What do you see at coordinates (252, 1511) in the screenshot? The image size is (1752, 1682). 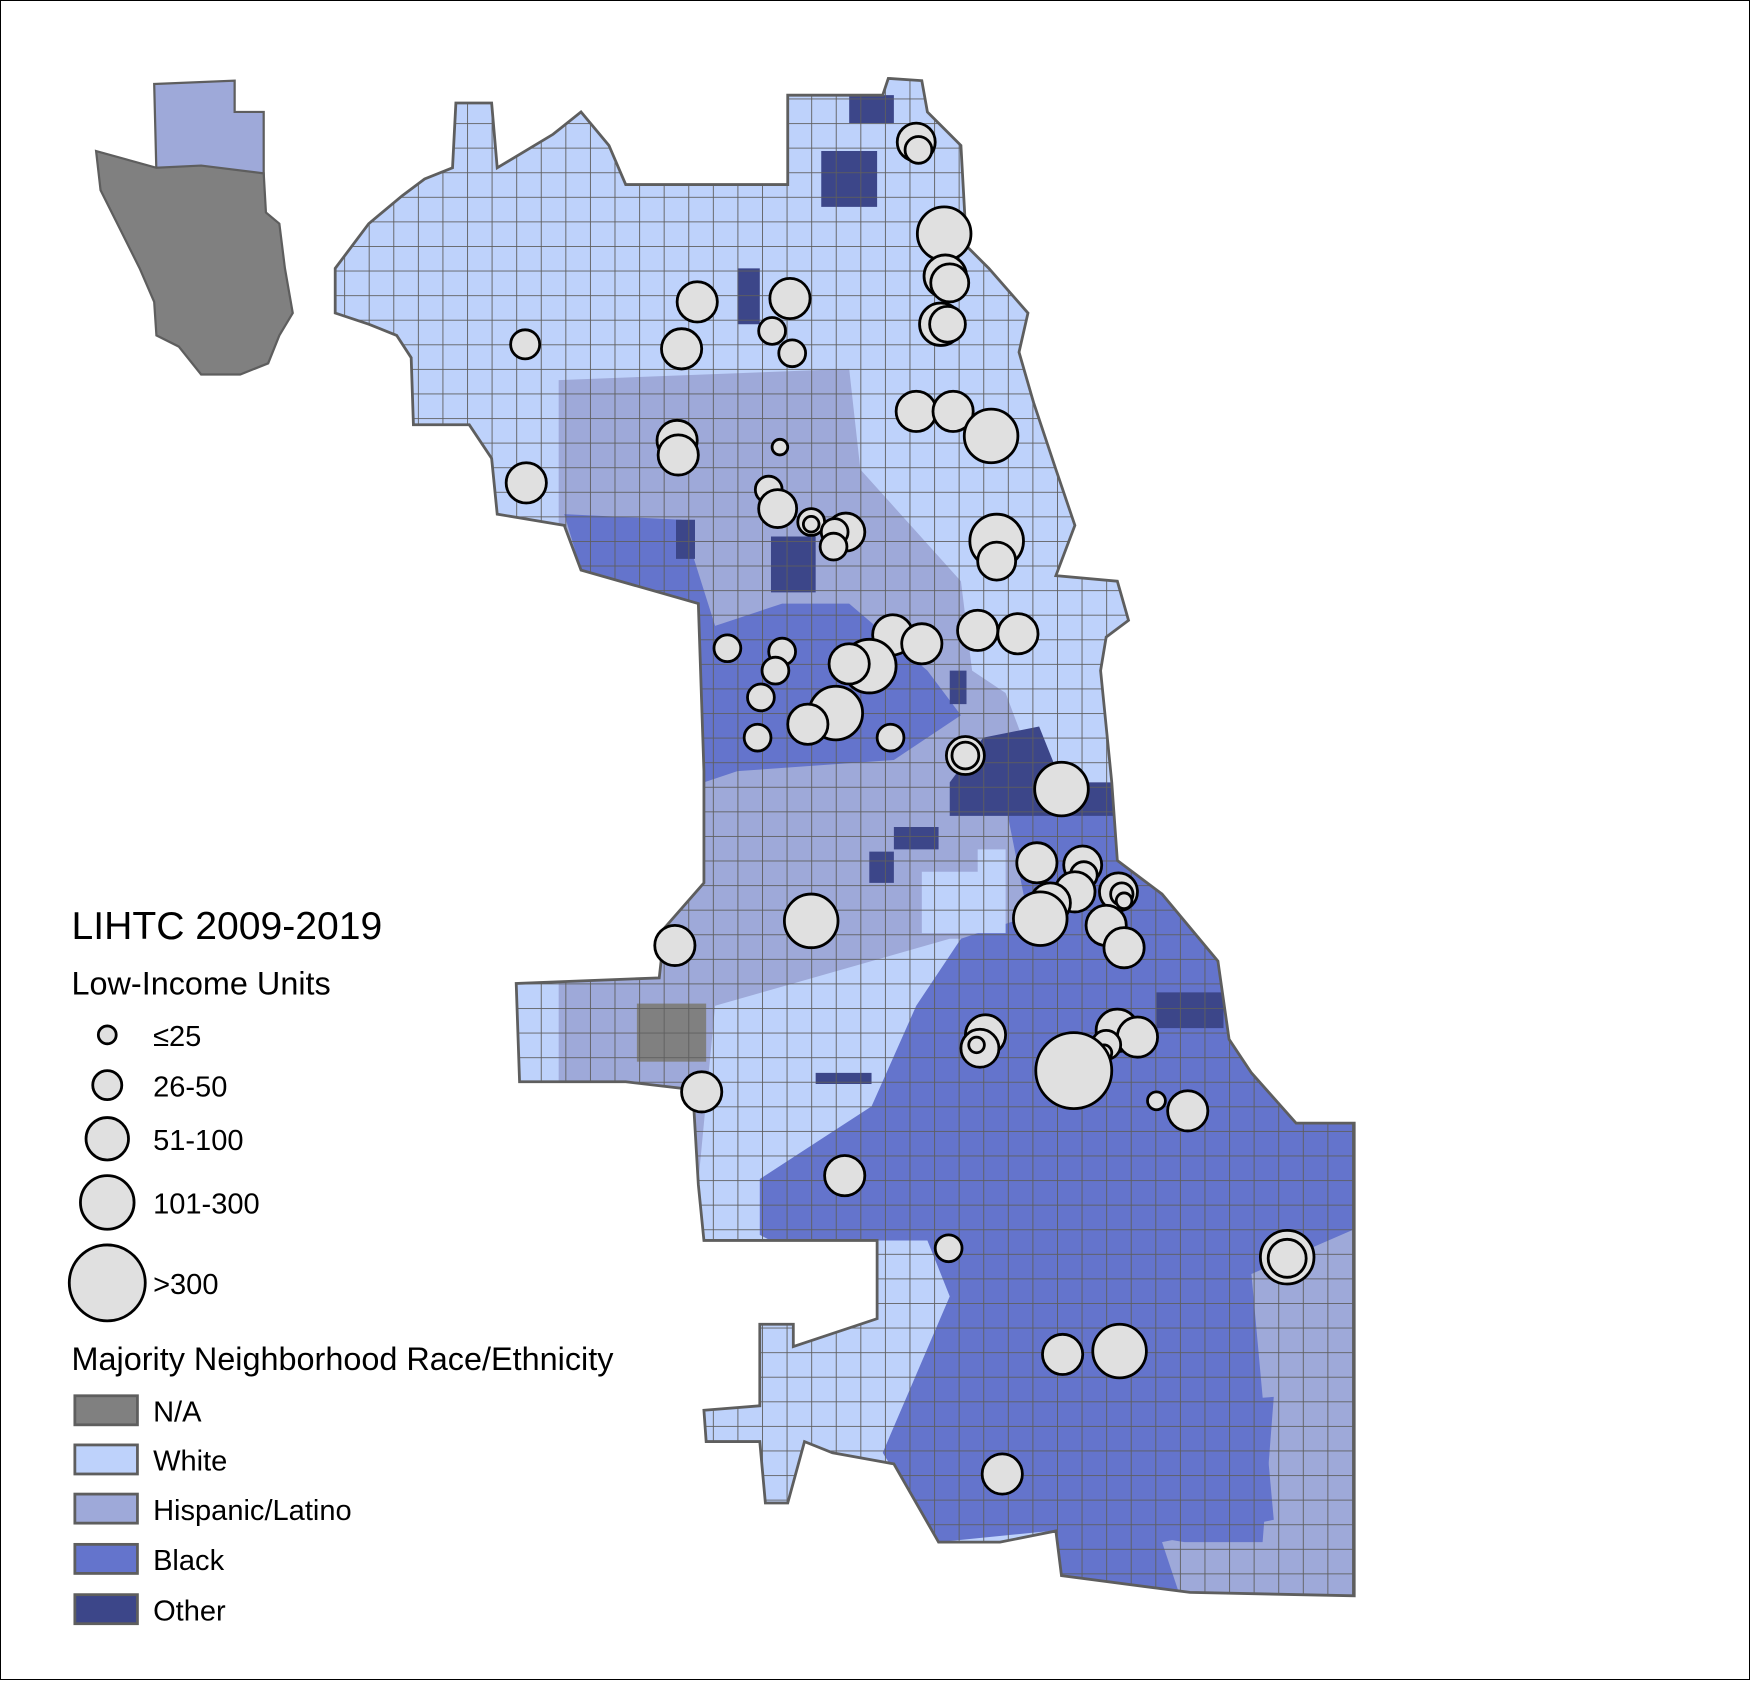 I see `legend-category-label: Hispanic/Latino` at bounding box center [252, 1511].